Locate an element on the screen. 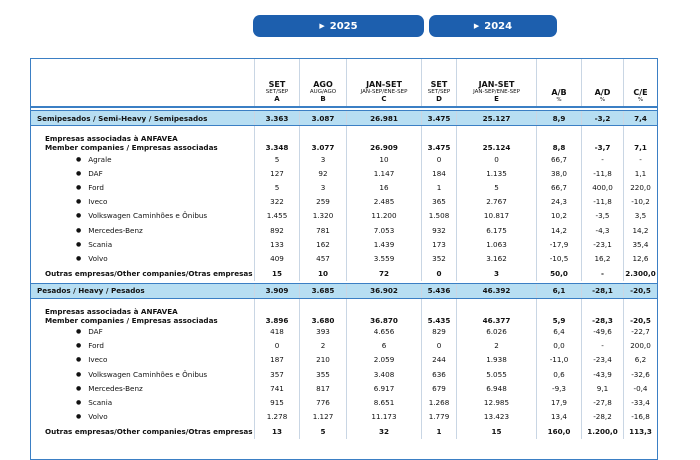 The width and height of the screenshot is (700, 460). value-cell: 3.363 is located at coordinates (276, 118).